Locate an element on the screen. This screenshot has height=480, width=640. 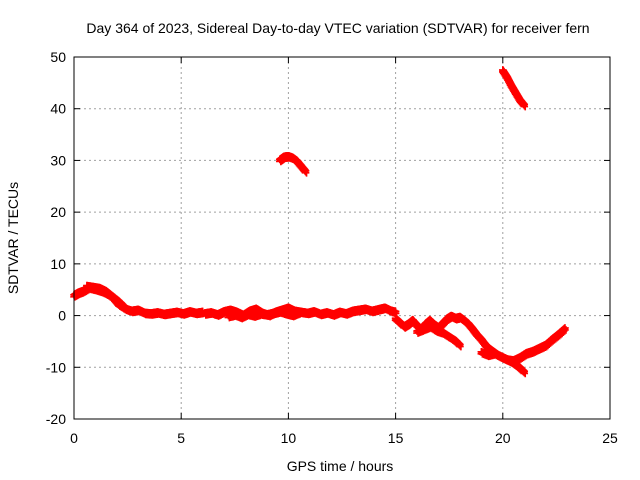
x-tick-label: 25 is located at coordinates (610, 438).